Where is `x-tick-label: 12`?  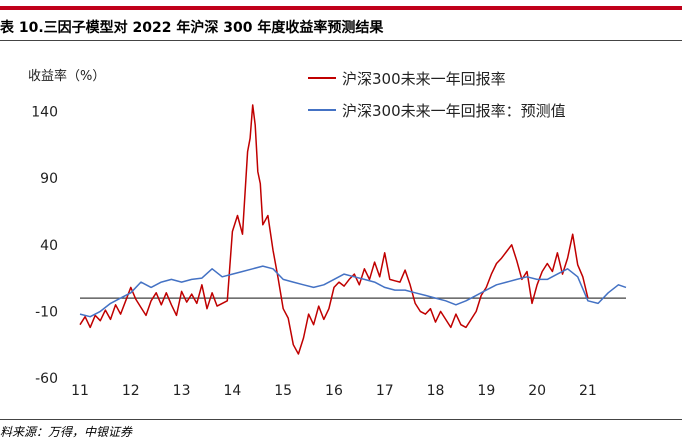 x-tick-label: 12 is located at coordinates (131, 391).